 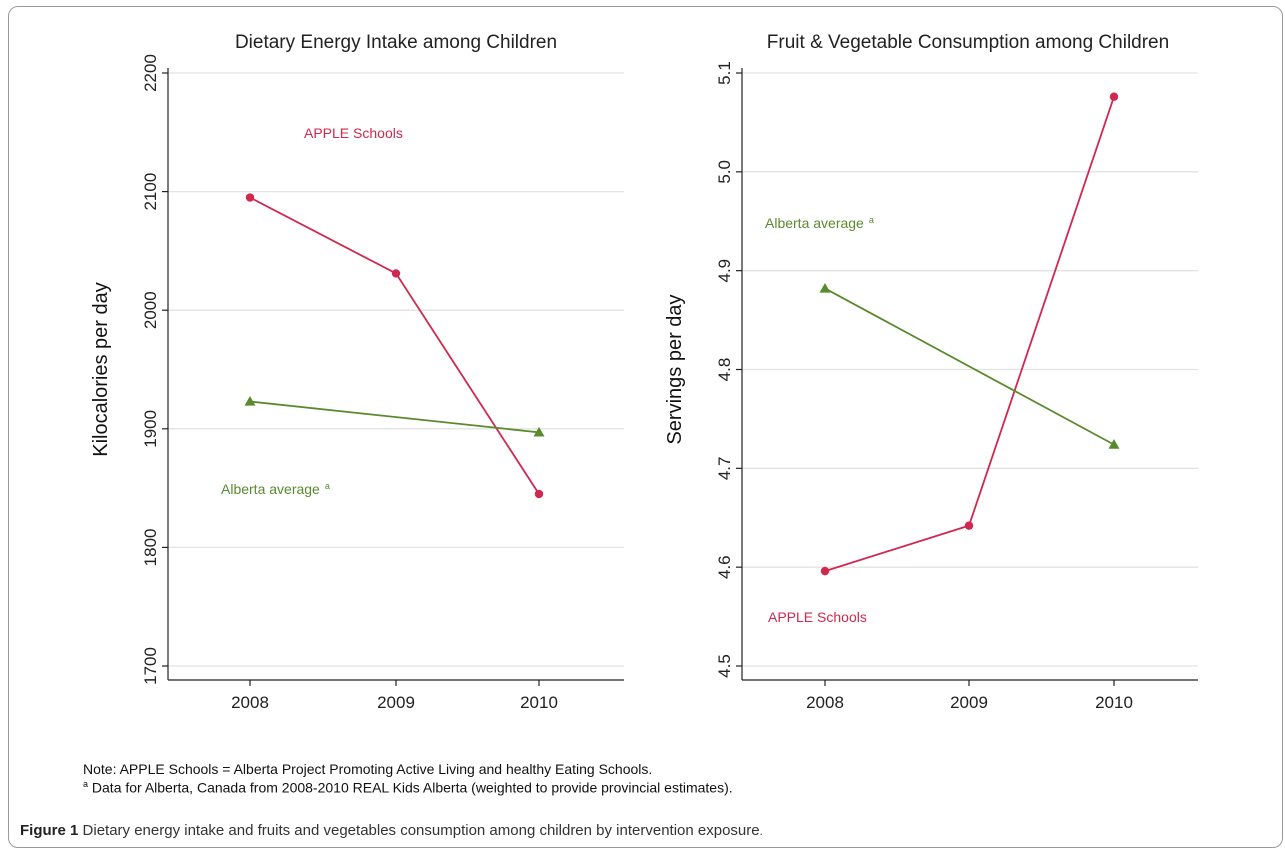 I want to click on y-tick-label: 4.9, so click(x=724, y=271).